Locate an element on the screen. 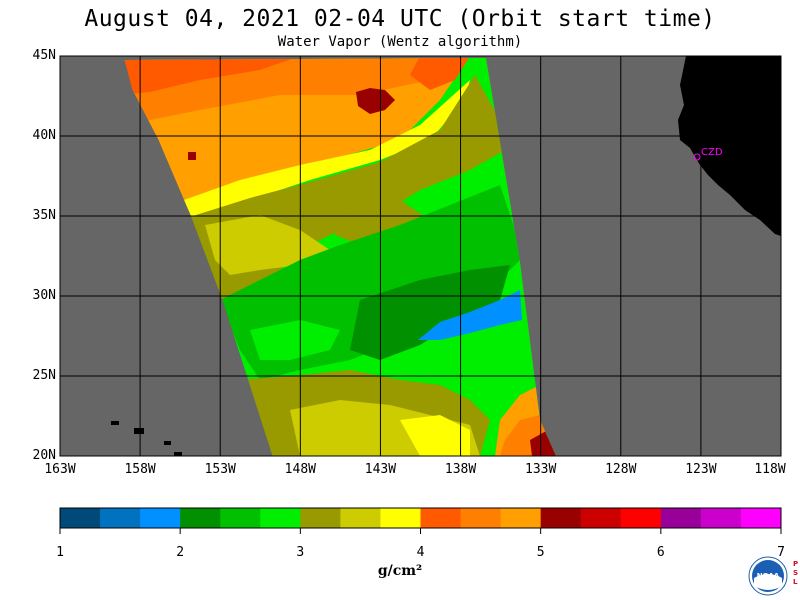 Image resolution: width=800 pixels, height=600 pixels. noaa-logo-text: NOAA is located at coordinates (768, 576).